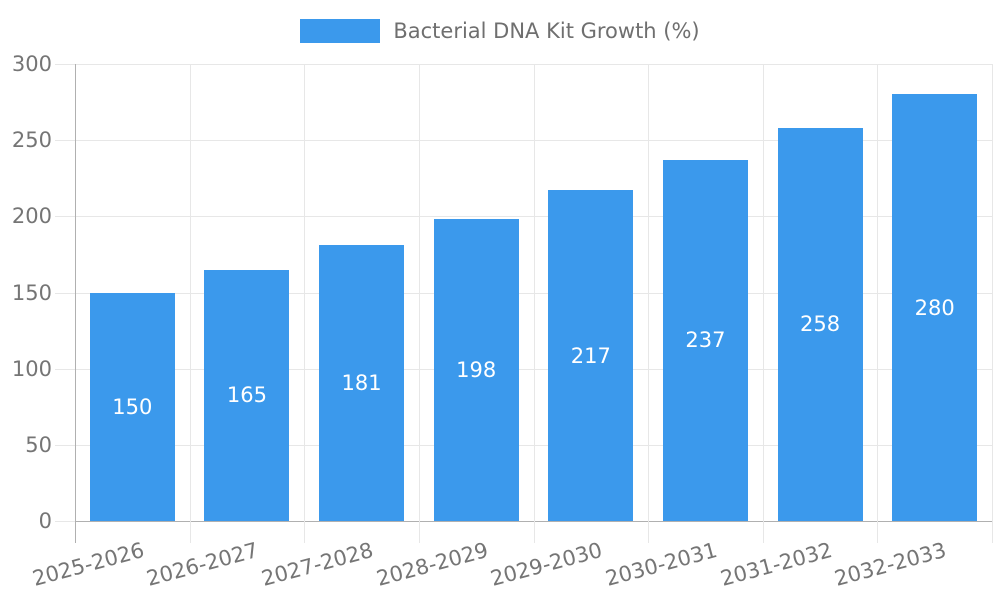 This screenshot has height=600, width=1000. What do you see at coordinates (432, 564) in the screenshot?
I see `x-axis-tick-label: 2028-2029` at bounding box center [432, 564].